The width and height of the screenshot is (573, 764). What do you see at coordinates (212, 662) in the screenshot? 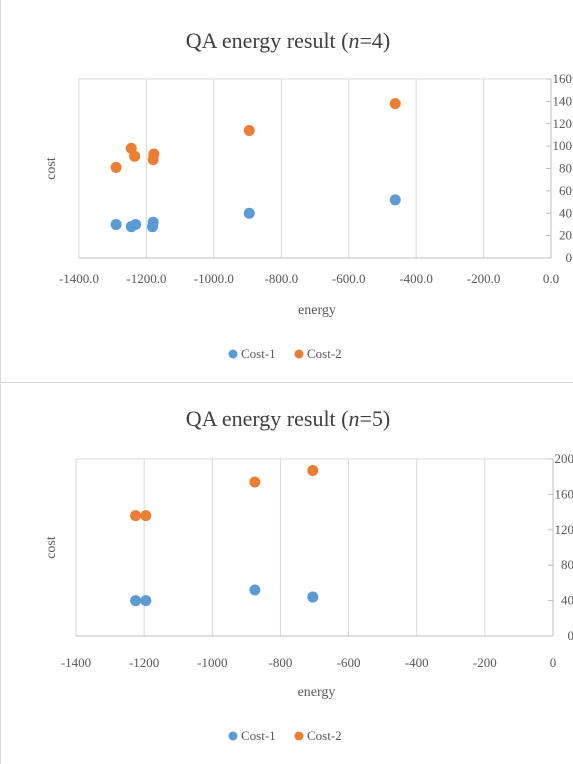
I see `x-tick-label: -1000` at bounding box center [212, 662].